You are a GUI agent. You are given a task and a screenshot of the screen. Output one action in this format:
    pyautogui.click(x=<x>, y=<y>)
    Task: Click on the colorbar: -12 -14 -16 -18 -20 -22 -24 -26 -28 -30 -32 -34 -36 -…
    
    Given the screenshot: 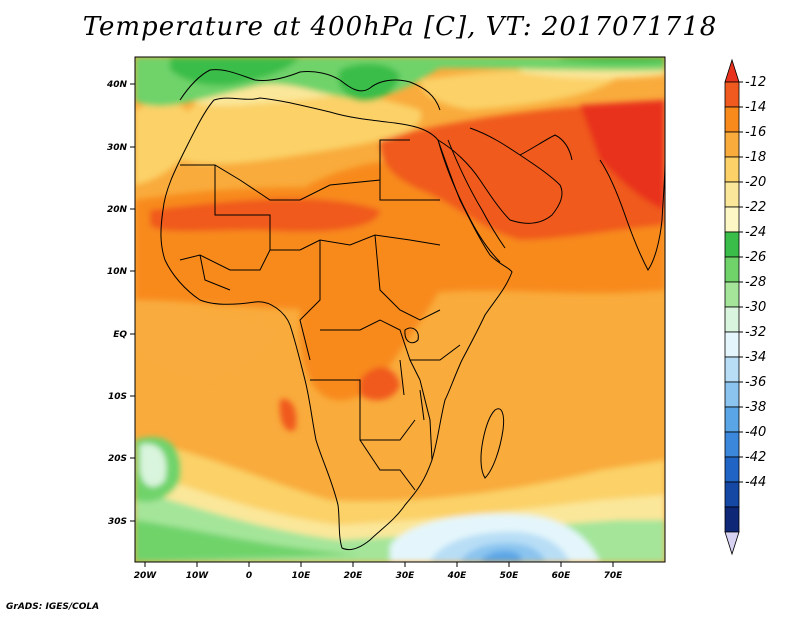 What is the action you would take?
    pyautogui.click(x=745, y=307)
    